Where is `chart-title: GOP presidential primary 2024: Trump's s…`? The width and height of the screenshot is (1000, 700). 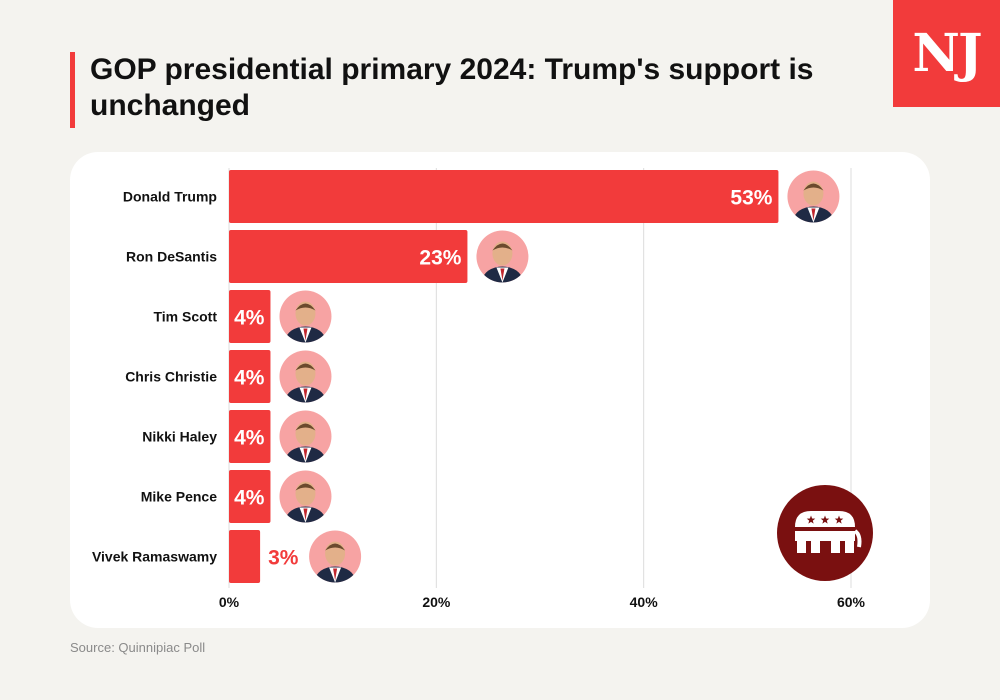 chart-title: GOP presidential primary 2024: Trump's s… is located at coordinates (452, 87).